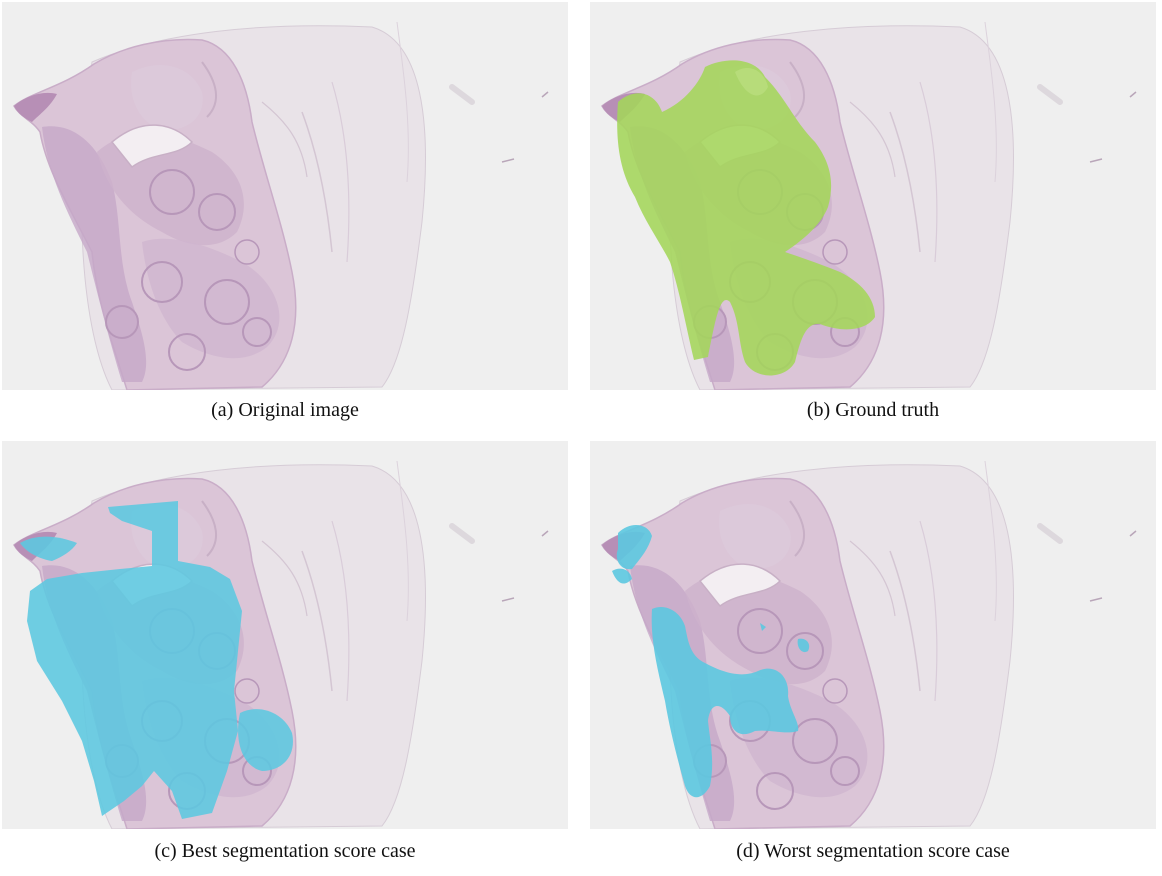  What do you see at coordinates (873, 410) in the screenshot?
I see `caption-ground-truth: (b) Ground truth` at bounding box center [873, 410].